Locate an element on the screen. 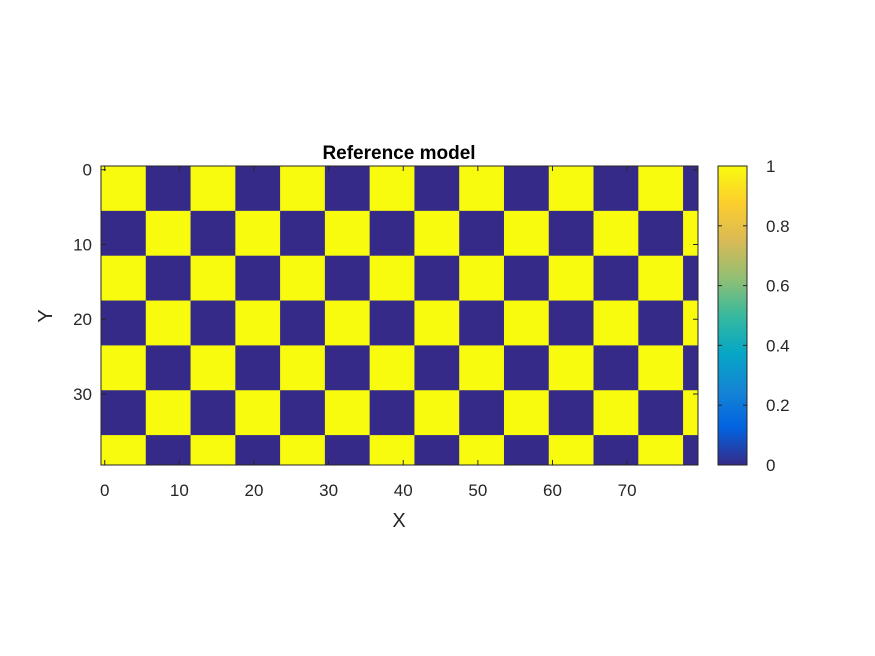  colorbar-tick-label: 0.6 is located at coordinates (778, 286).